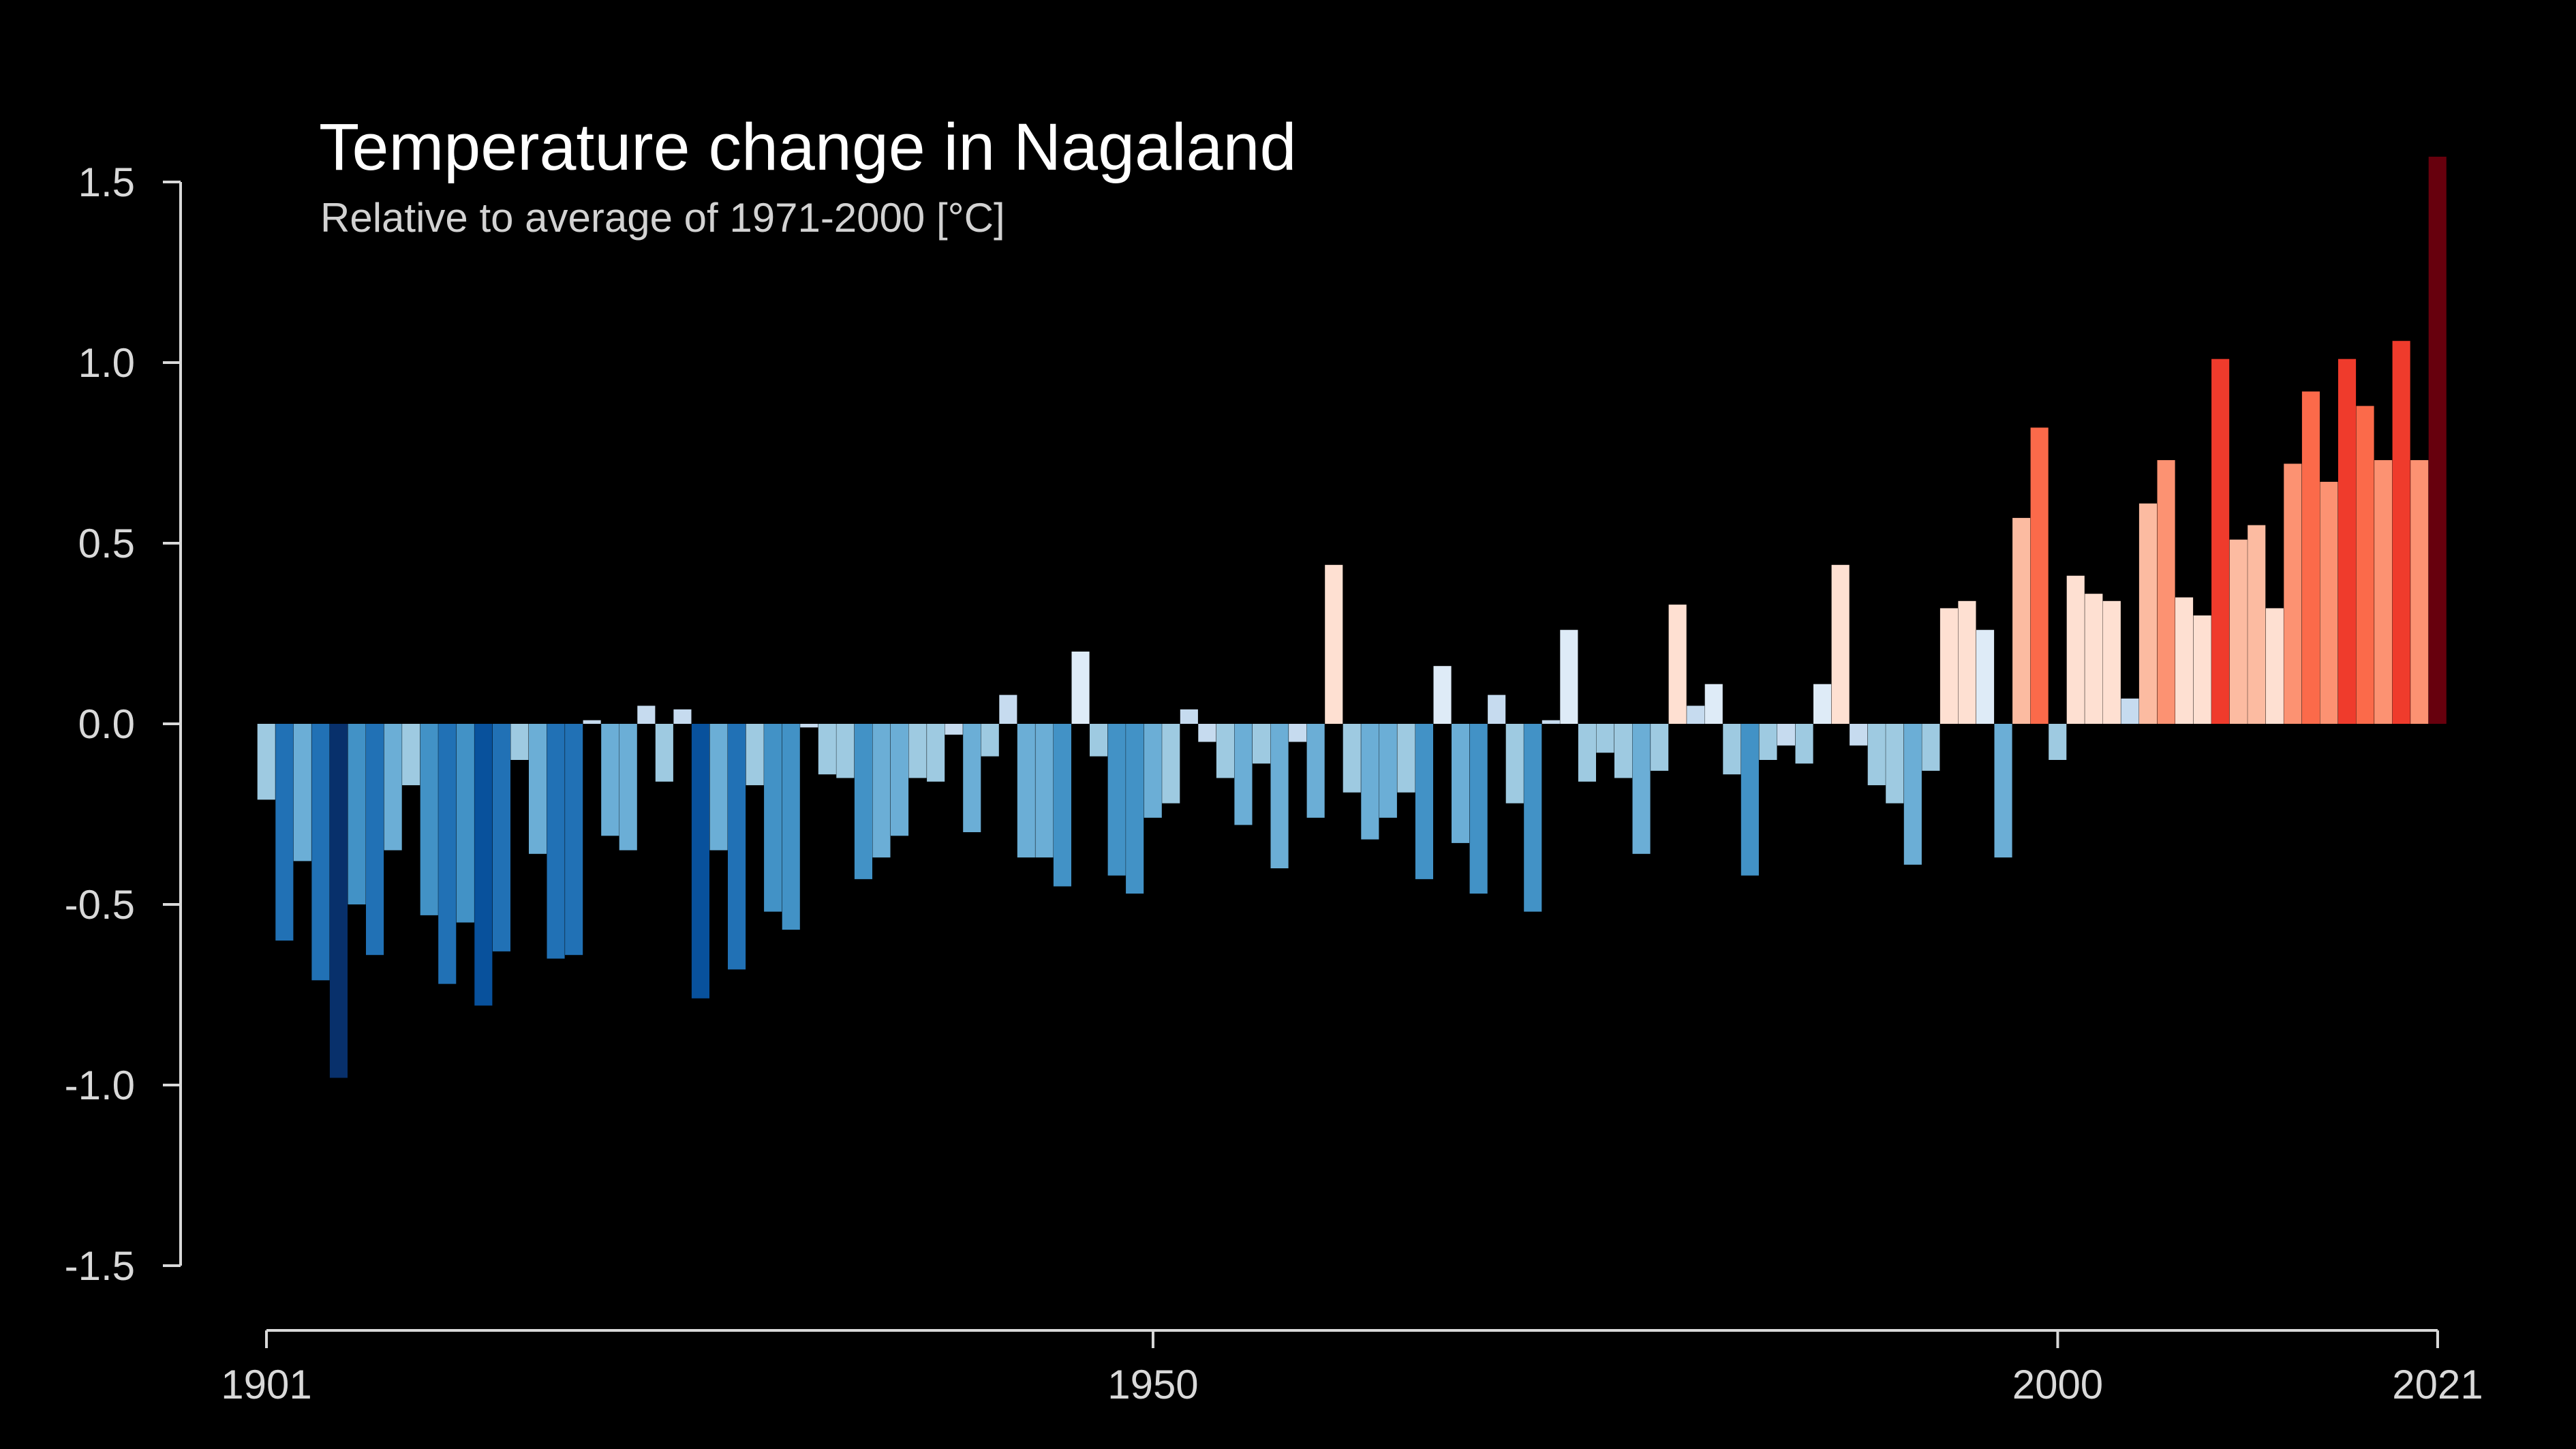  I want to click on bar-1978, so click(1660, 748).